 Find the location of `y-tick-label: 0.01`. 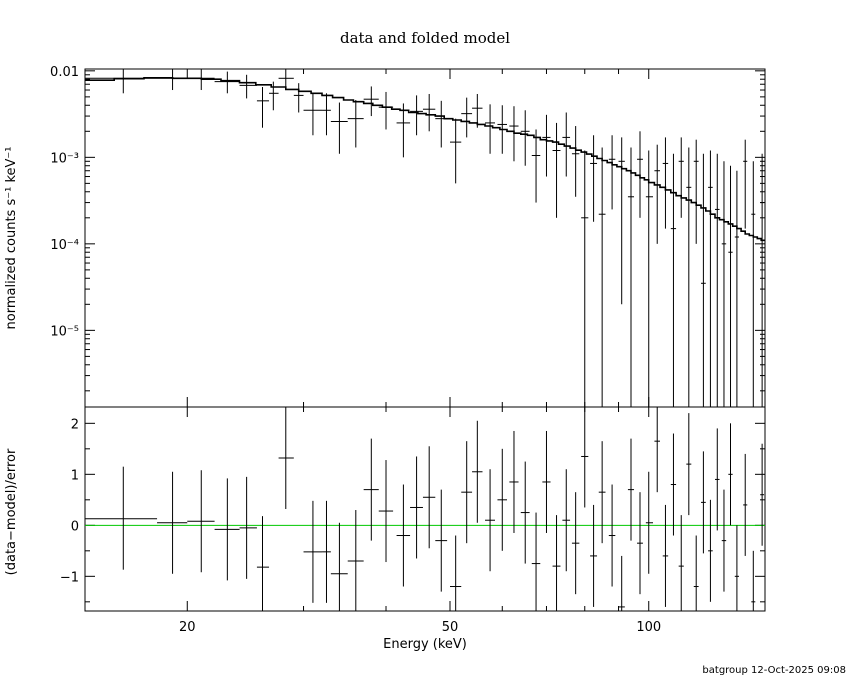

y-tick-label: 0.01 is located at coordinates (64, 72).